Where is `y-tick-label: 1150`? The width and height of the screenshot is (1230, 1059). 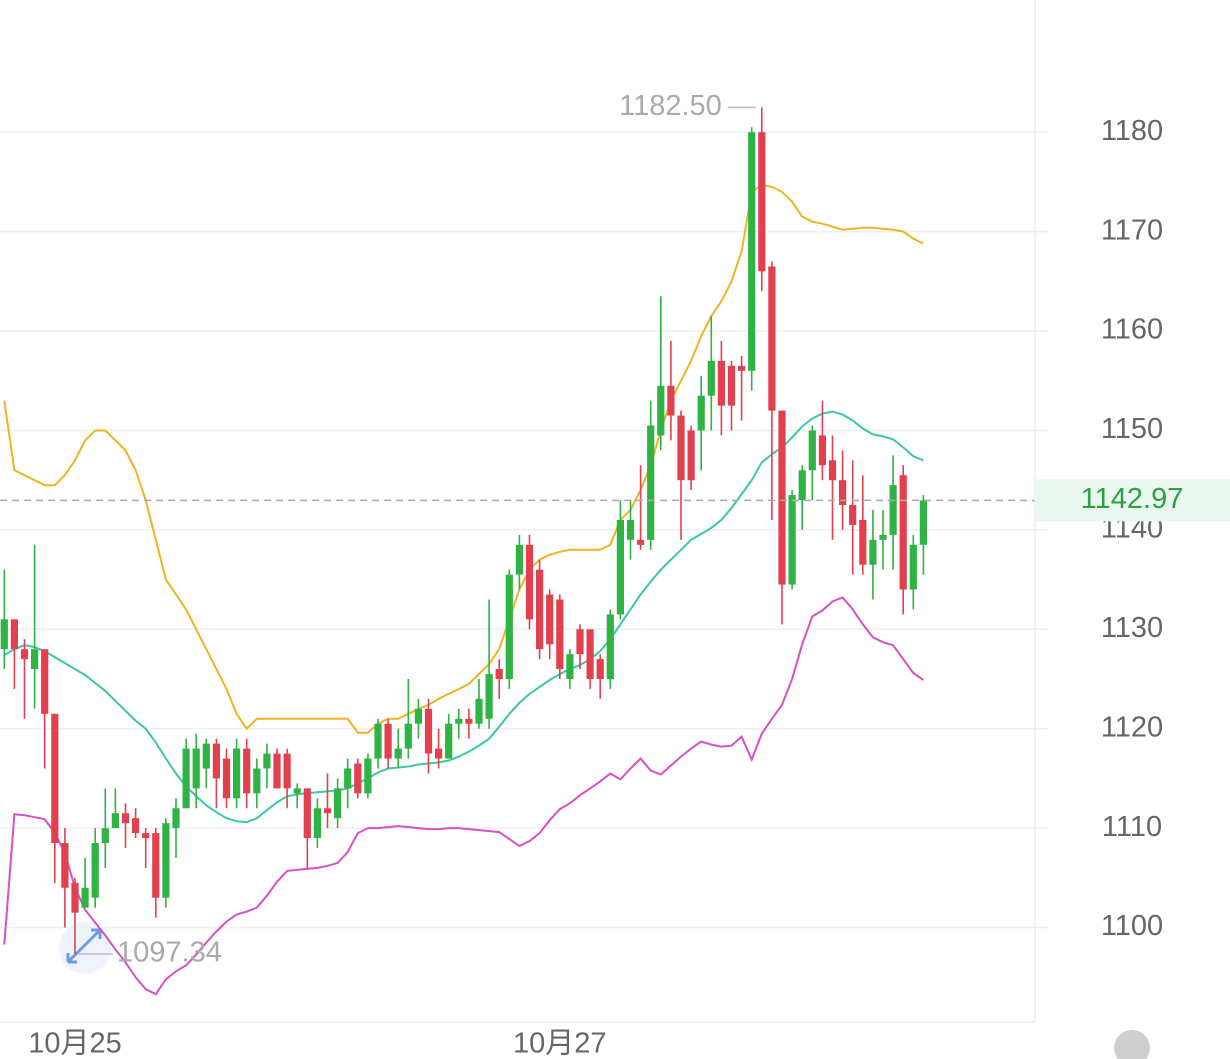
y-tick-label: 1150 is located at coordinates (1132, 429).